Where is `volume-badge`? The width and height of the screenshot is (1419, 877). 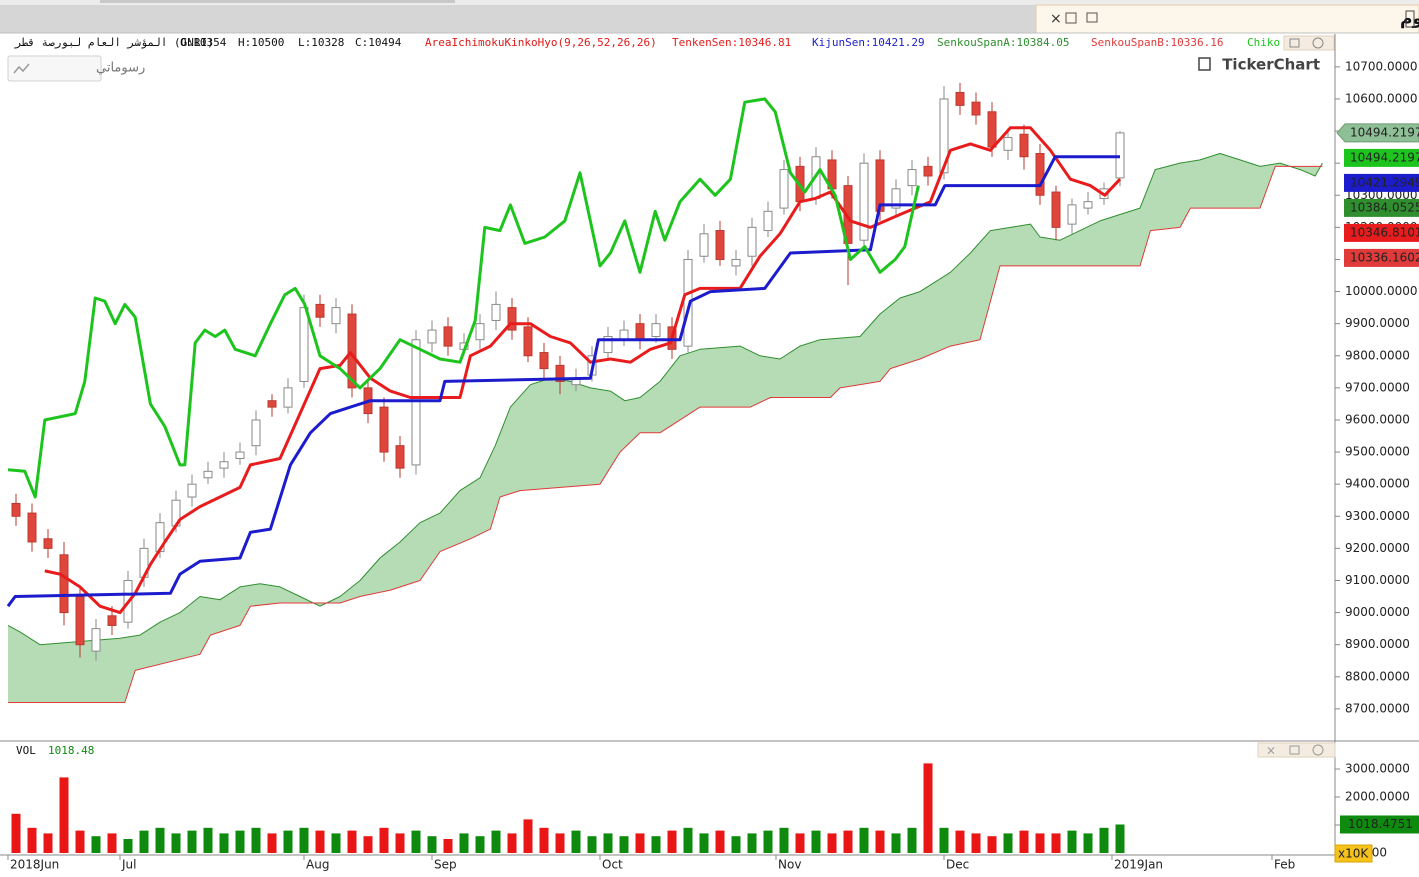
volume-badge is located at coordinates (1379, 824).